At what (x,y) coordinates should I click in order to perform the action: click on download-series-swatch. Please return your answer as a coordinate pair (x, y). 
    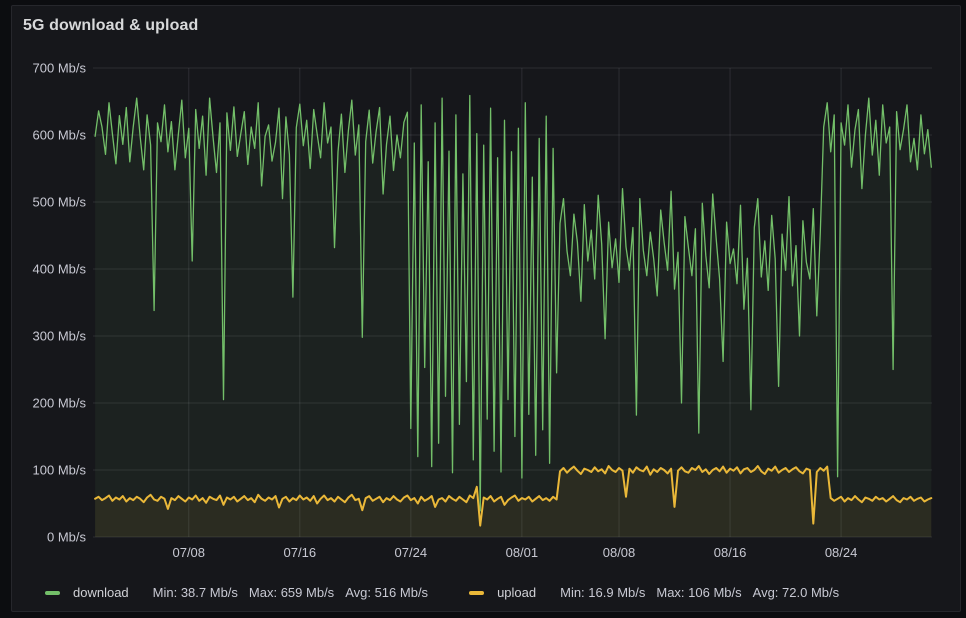
    Looking at the image, I should click on (52, 592).